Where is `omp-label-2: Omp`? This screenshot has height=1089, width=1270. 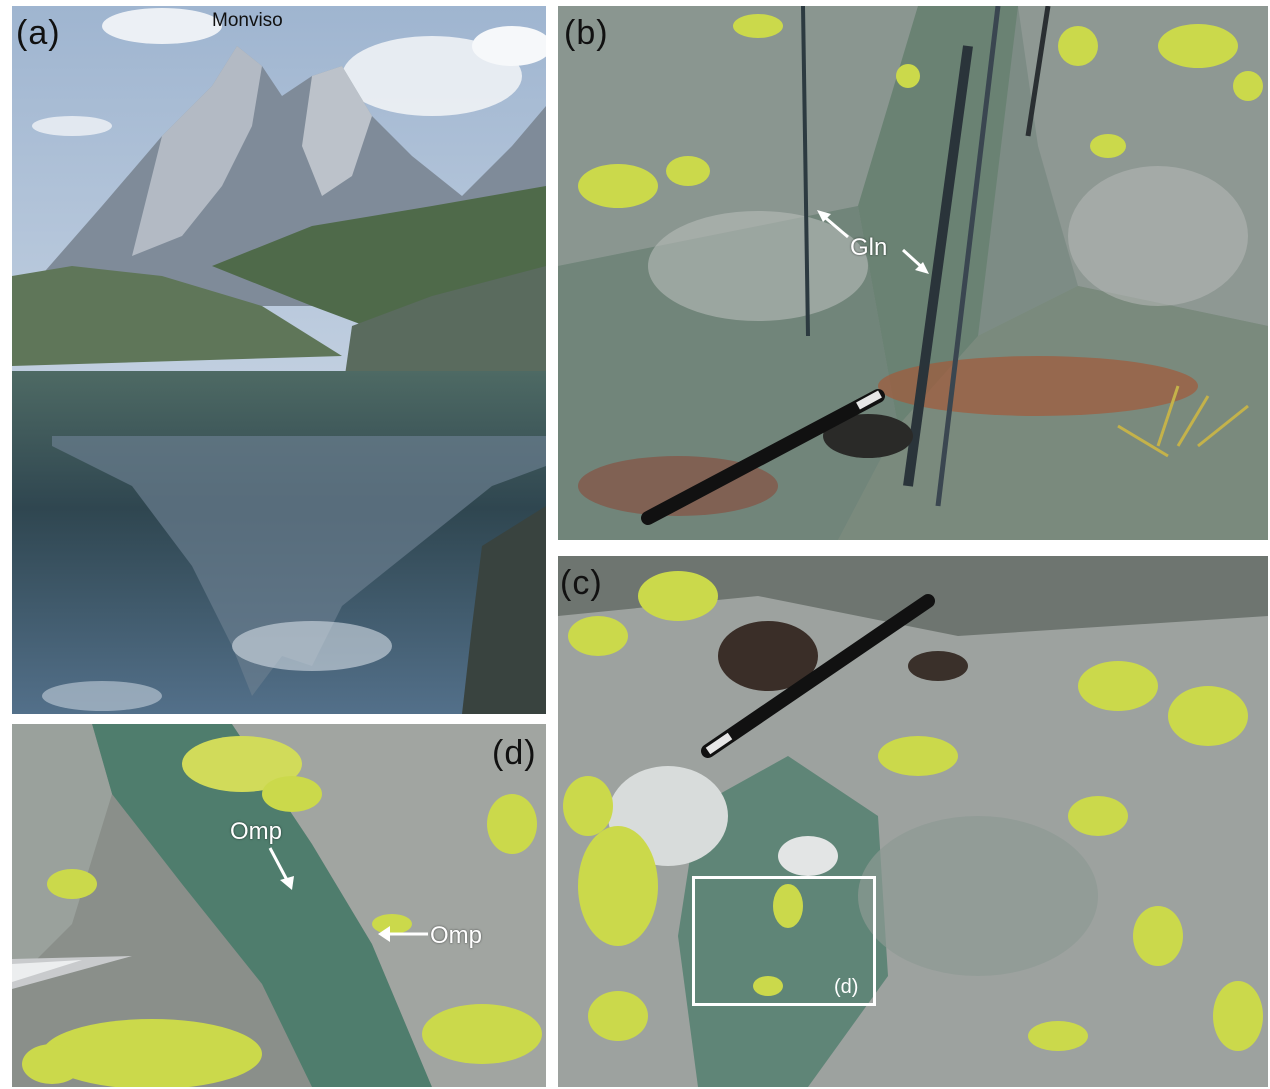 omp-label-2: Omp is located at coordinates (456, 935).